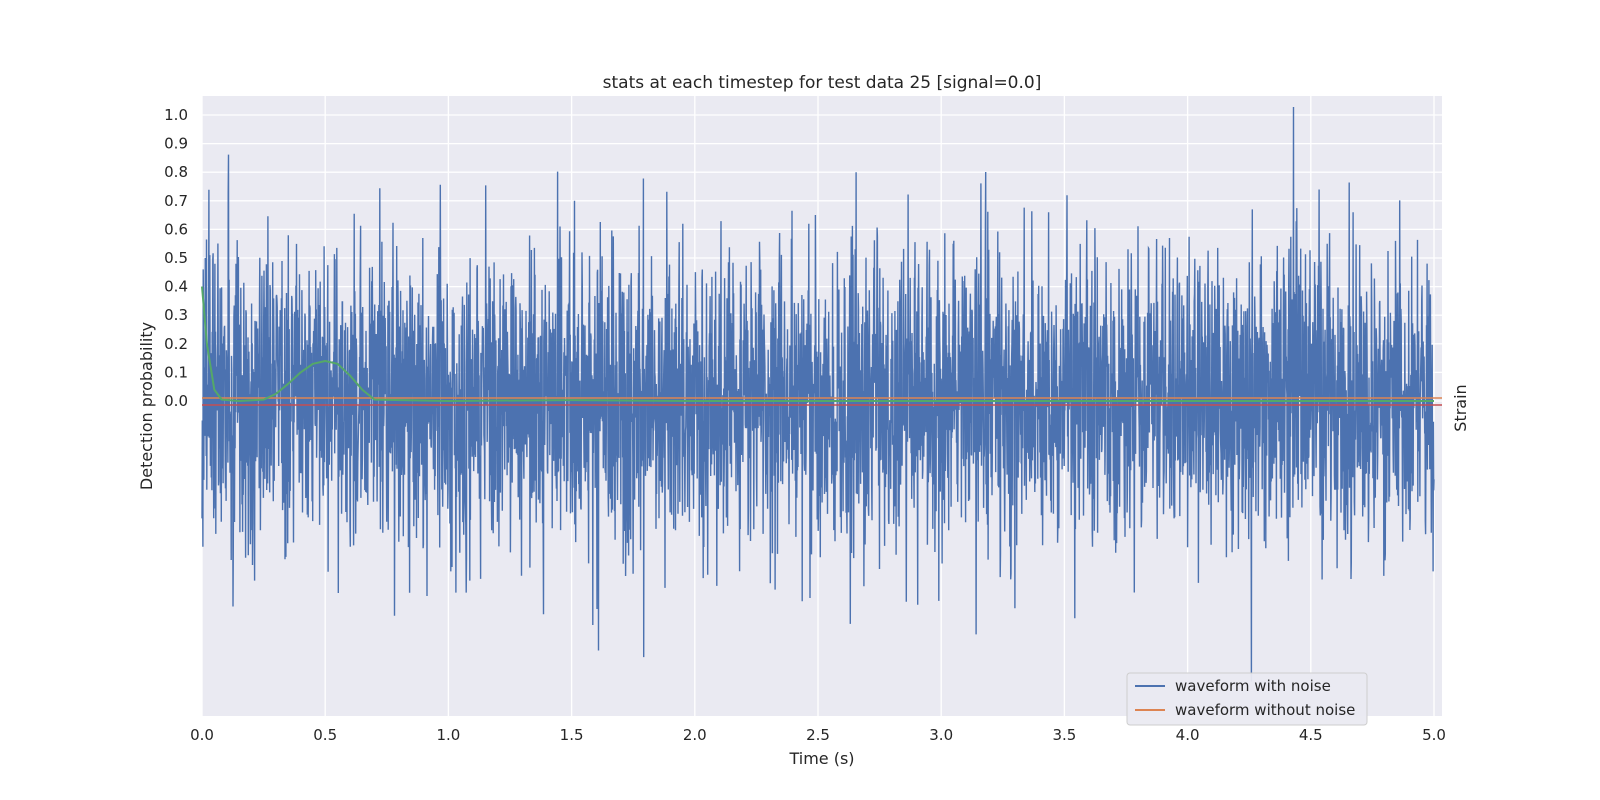 The width and height of the screenshot is (1600, 800). I want to click on x-axis-label: Time (s), so click(821, 758).